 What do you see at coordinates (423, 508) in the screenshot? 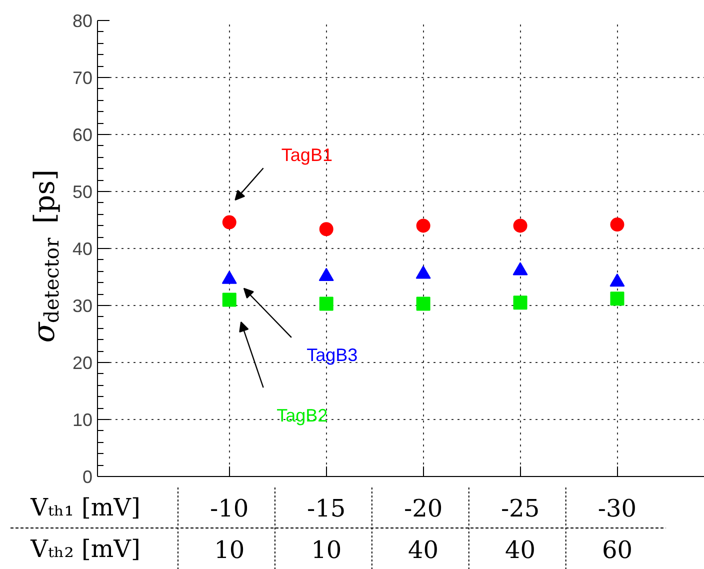
I see `x-tick-label: -20` at bounding box center [423, 508].